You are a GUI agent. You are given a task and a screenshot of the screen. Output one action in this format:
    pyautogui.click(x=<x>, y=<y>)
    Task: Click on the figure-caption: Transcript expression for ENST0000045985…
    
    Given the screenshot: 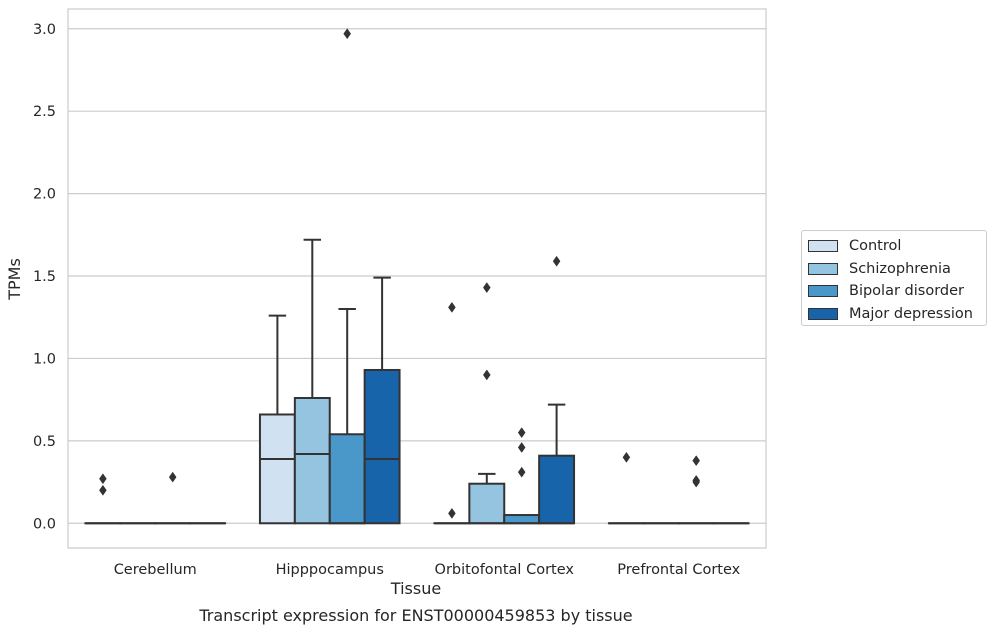 What is the action you would take?
    pyautogui.click(x=416, y=615)
    